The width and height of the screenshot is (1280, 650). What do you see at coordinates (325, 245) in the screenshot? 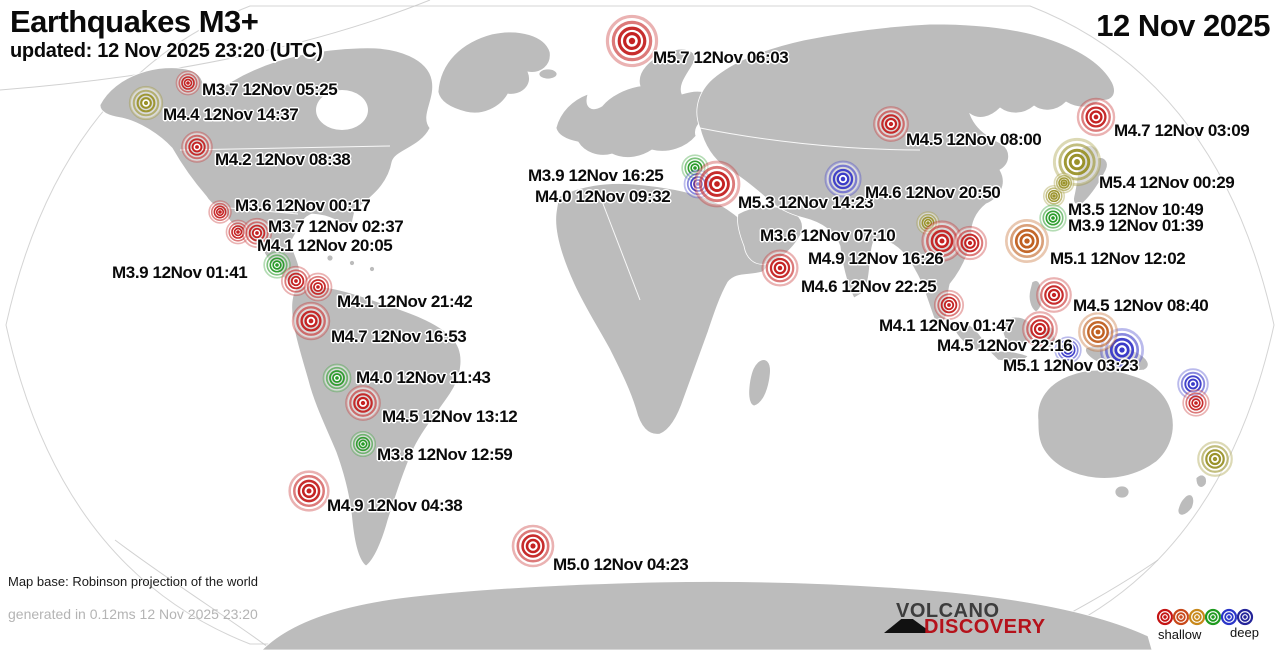
I see `quake-label: M4.1 12Nov 20:05` at bounding box center [325, 245].